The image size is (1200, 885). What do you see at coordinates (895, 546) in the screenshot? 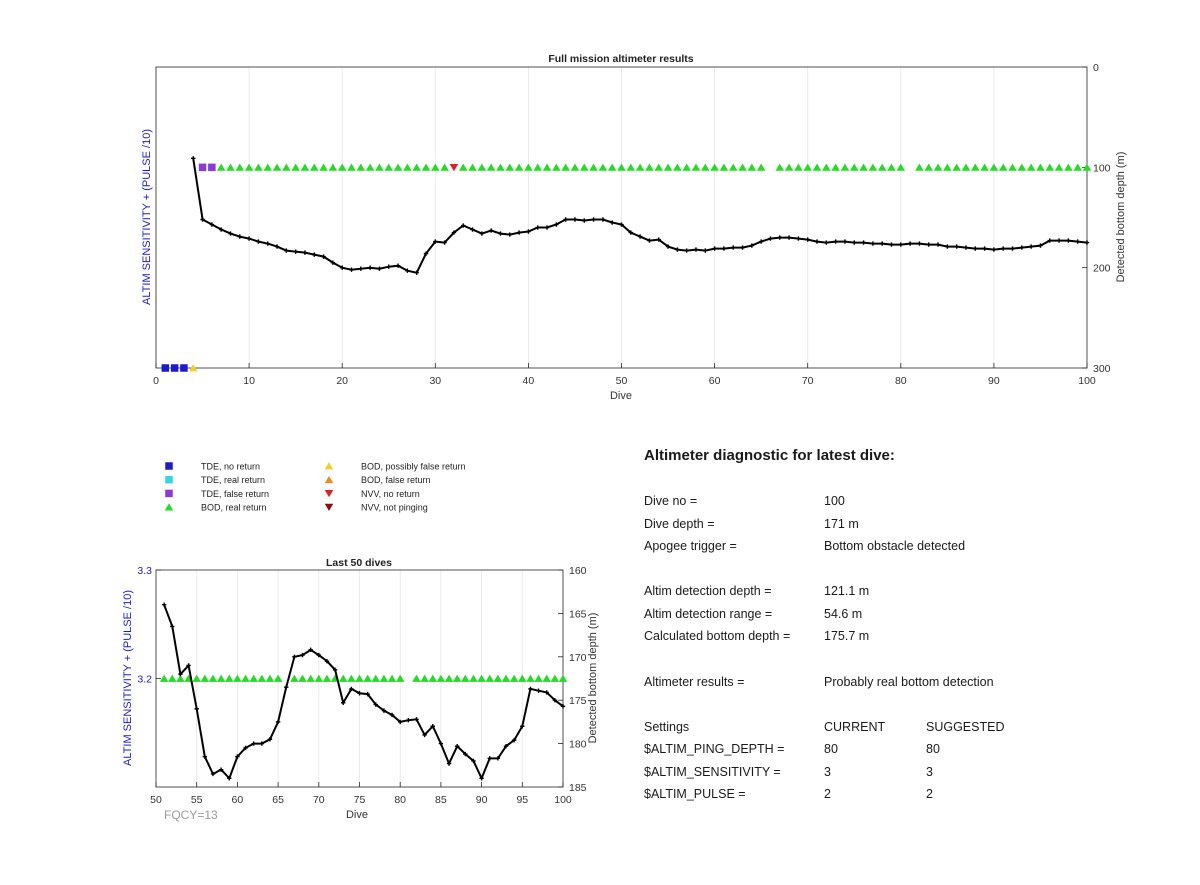
I see `diag-value: Bottom obstacle detected` at bounding box center [895, 546].